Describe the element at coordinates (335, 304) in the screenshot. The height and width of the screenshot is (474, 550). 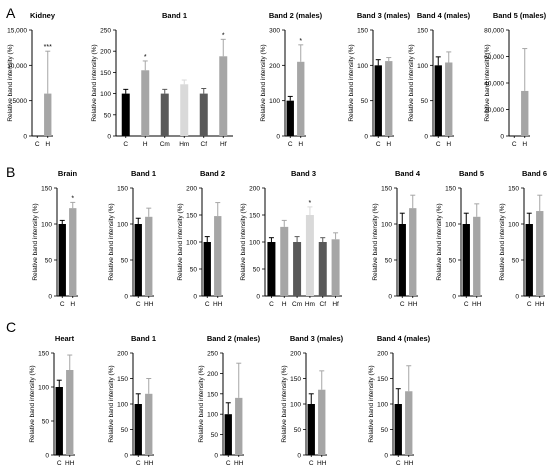
I see `x-tick-label: Hf` at that location.